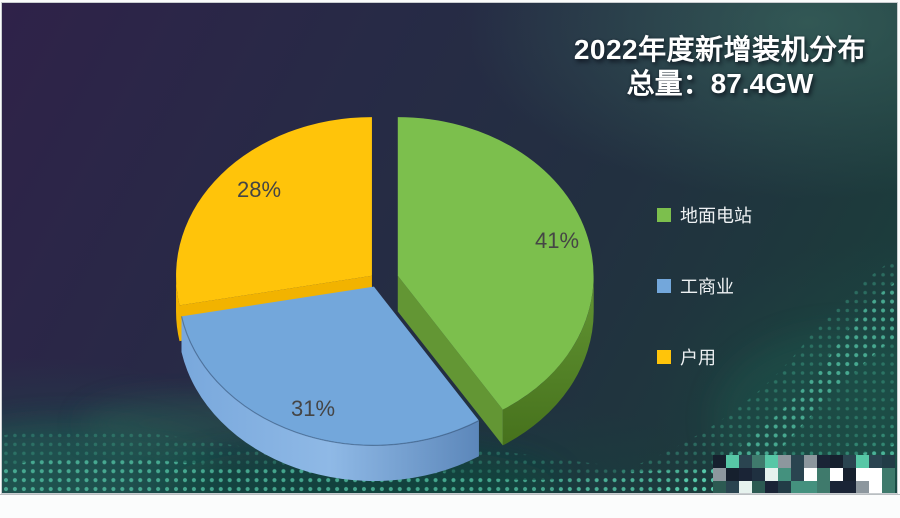  Describe the element at coordinates (713, 66) in the screenshot. I see `chart-title-block: 2022年度新增装机分布 总量：87.4GW` at that location.